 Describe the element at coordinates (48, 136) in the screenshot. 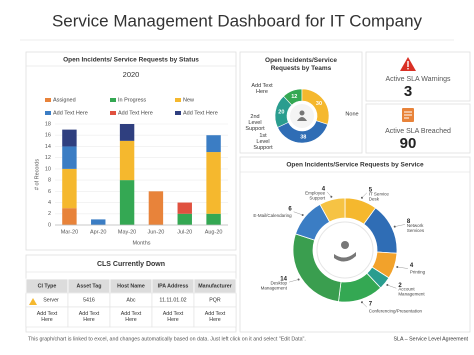

I see `y-tick-label: 16` at that location.